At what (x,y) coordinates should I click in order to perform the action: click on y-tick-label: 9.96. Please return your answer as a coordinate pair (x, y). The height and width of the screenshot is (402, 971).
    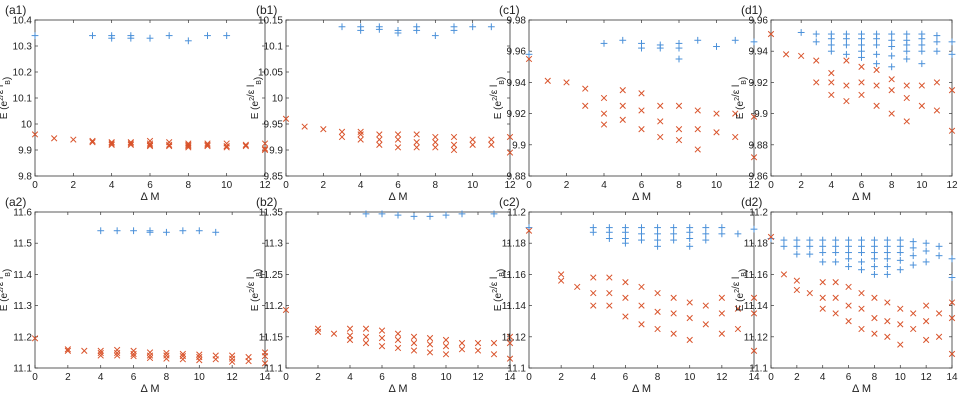
    Looking at the image, I should click on (517, 52).